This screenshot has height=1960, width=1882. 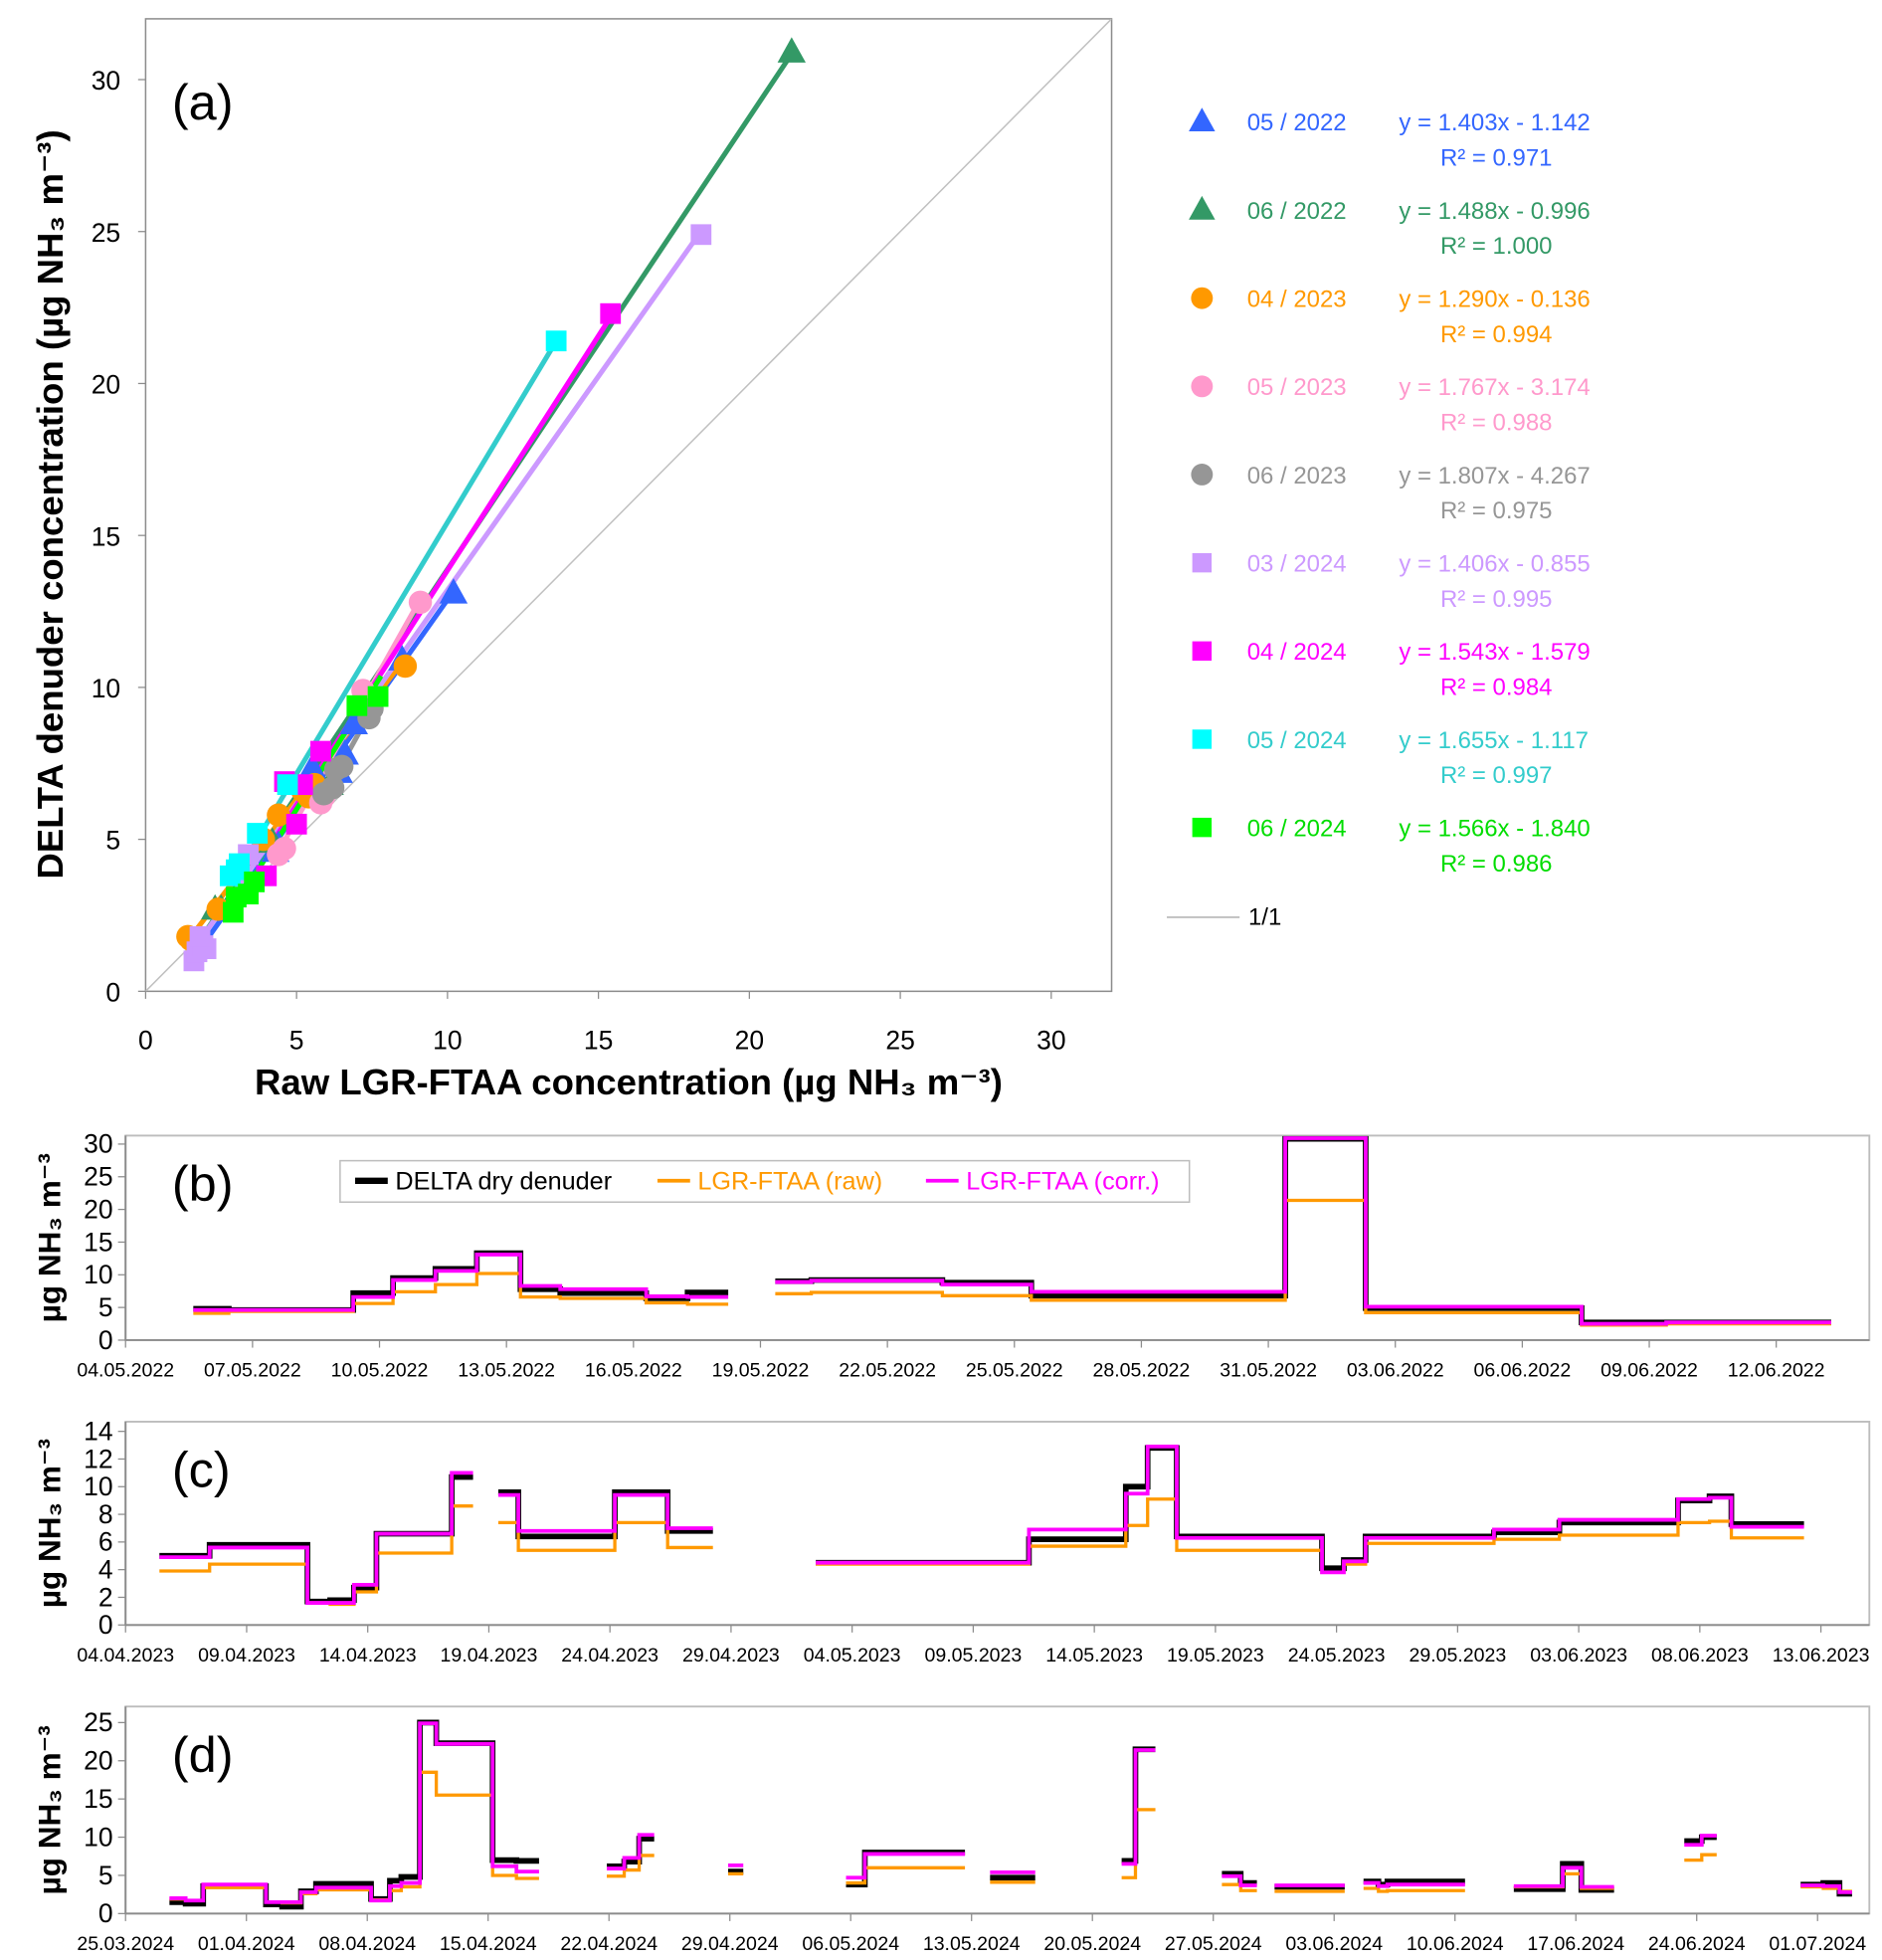 What do you see at coordinates (203, 102) in the screenshot?
I see `panel-label: (a)` at bounding box center [203, 102].